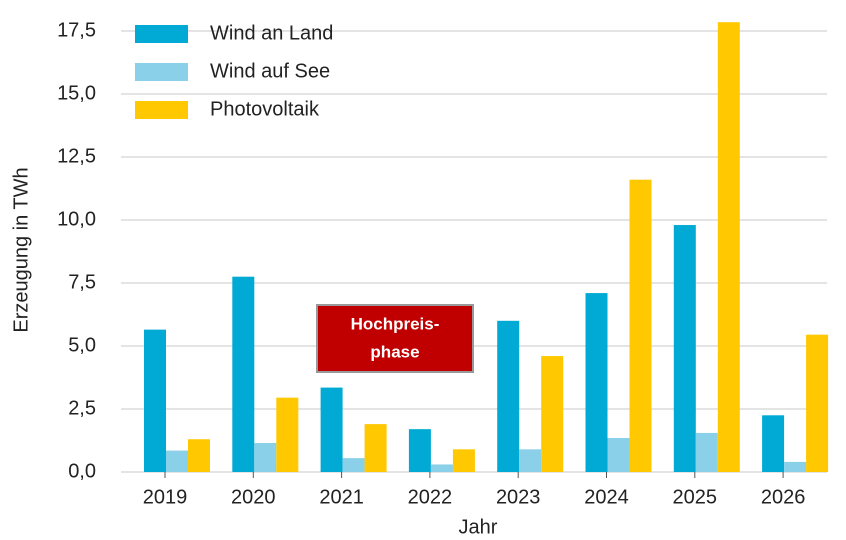 The height and width of the screenshot is (540, 846). Describe the element at coordinates (341, 497) in the screenshot. I see `x-tick-label: 2021` at that location.